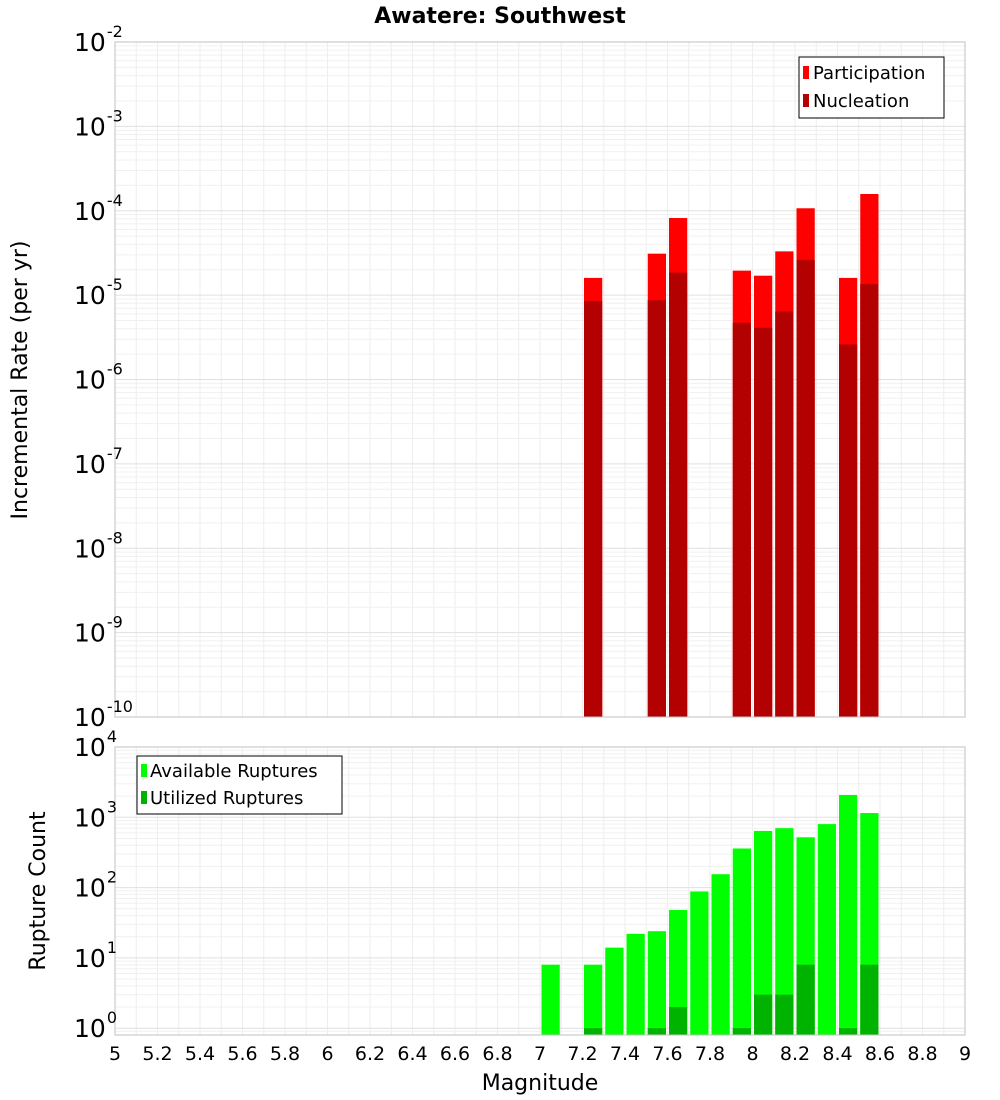 Image resolution: width=1000 pixels, height=1100 pixels. What do you see at coordinates (861, 101) in the screenshot?
I see `legend-label-nucleation: Nucleation` at bounding box center [861, 101].